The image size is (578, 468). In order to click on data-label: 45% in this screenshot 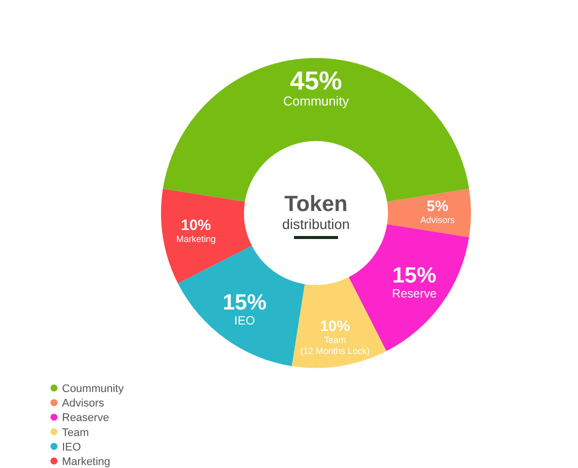, I will do `click(316, 81)`.